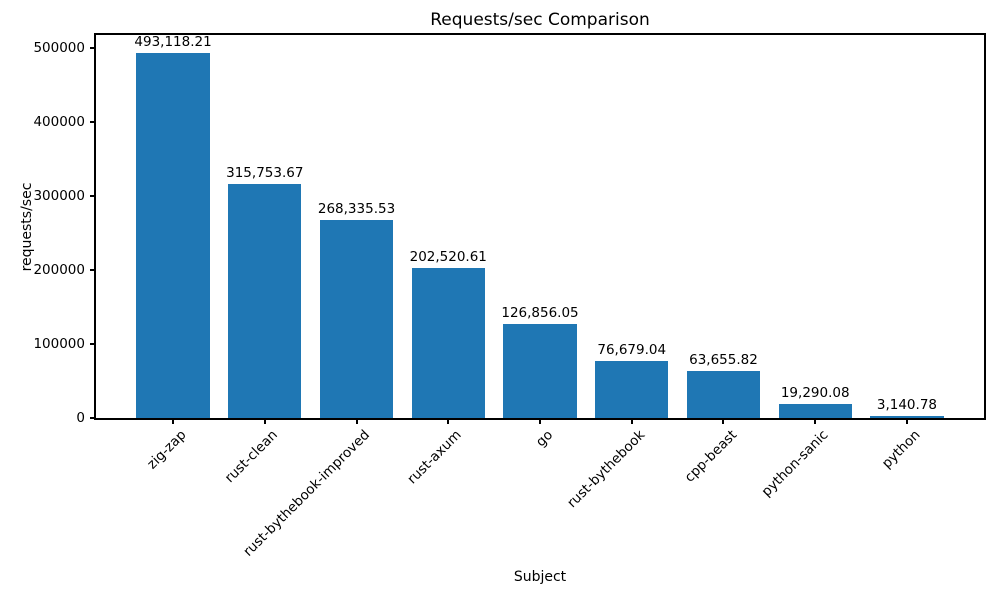 Image resolution: width=1000 pixels, height=600 pixels. I want to click on y-axis-label: requests/sec, so click(27, 227).